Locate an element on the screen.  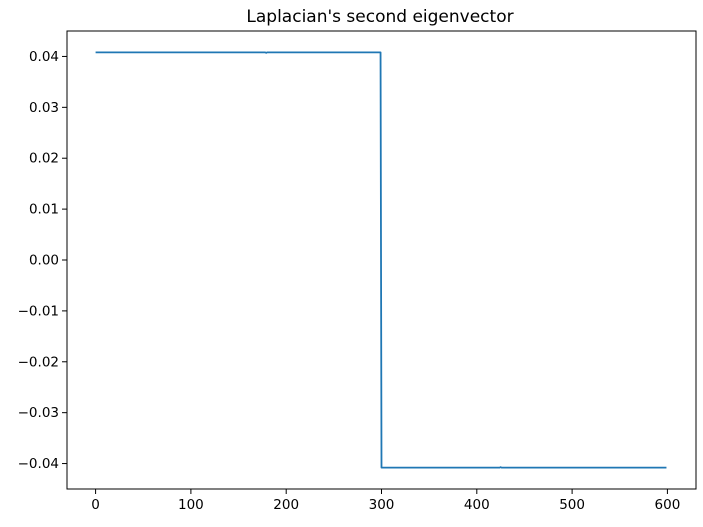
x-tick-label: 200 is located at coordinates (286, 505).